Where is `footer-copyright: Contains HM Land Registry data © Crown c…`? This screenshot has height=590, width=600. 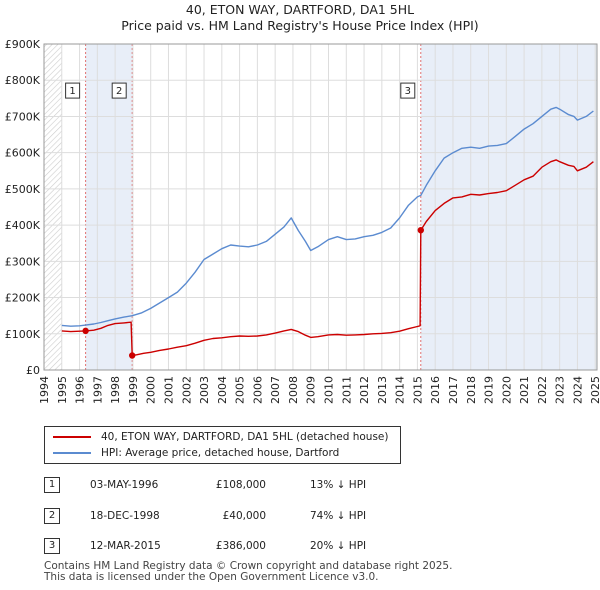
footer-copyright: Contains HM Land Registry data © Crown c… is located at coordinates (248, 566).